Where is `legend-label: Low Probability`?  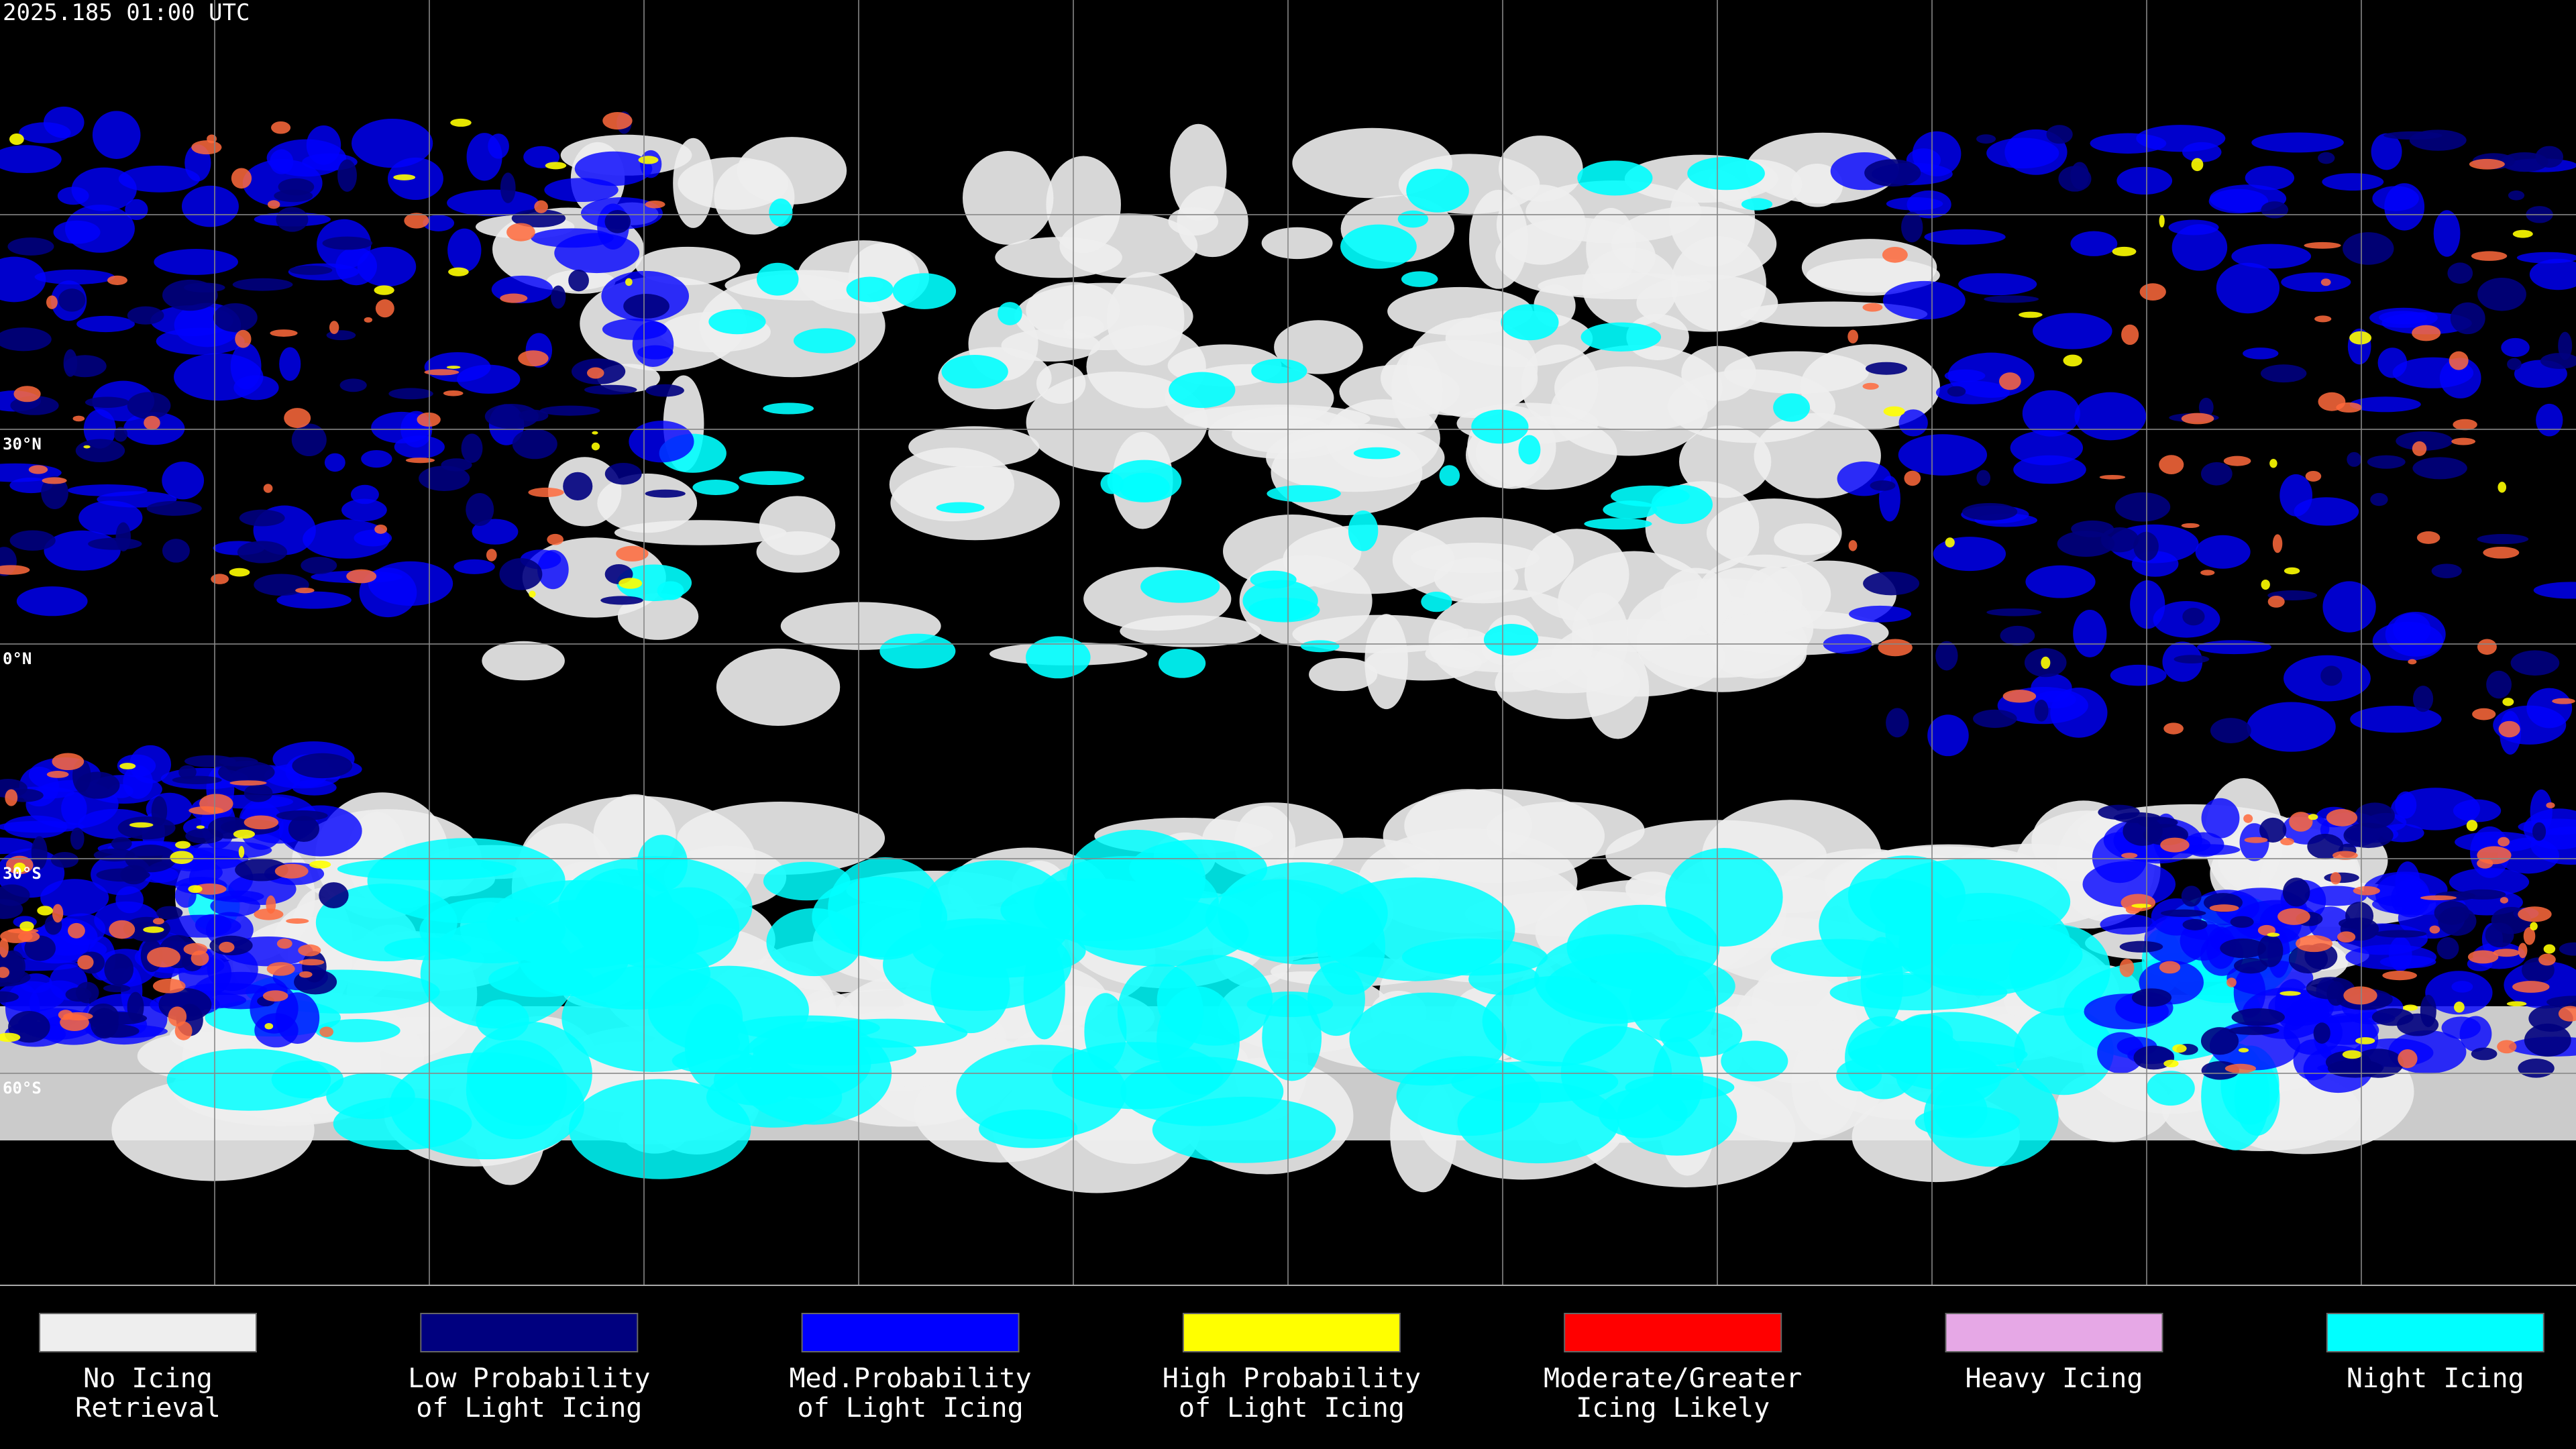
legend-label: Low Probability is located at coordinates (529, 1378).